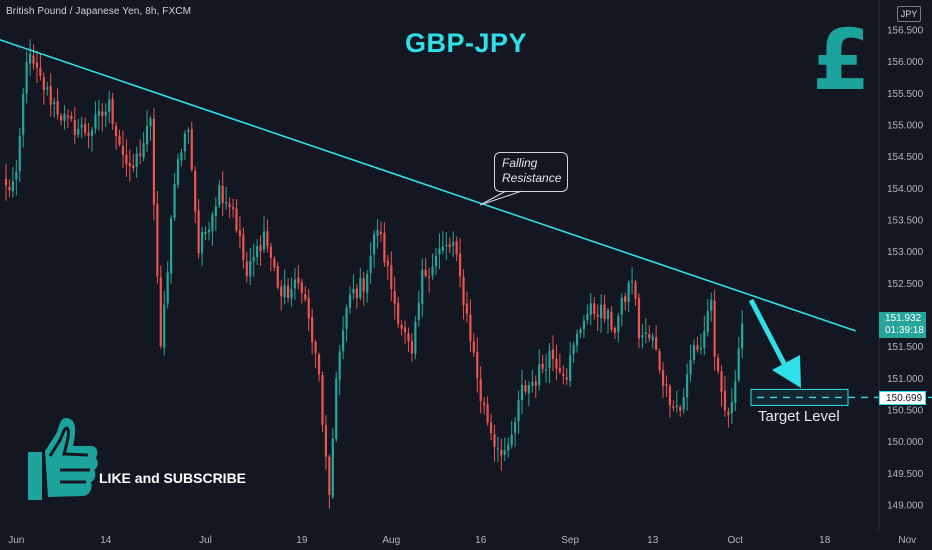 The image size is (932, 550). What do you see at coordinates (481, 540) in the screenshot?
I see `time-tick-label: 16` at bounding box center [481, 540].